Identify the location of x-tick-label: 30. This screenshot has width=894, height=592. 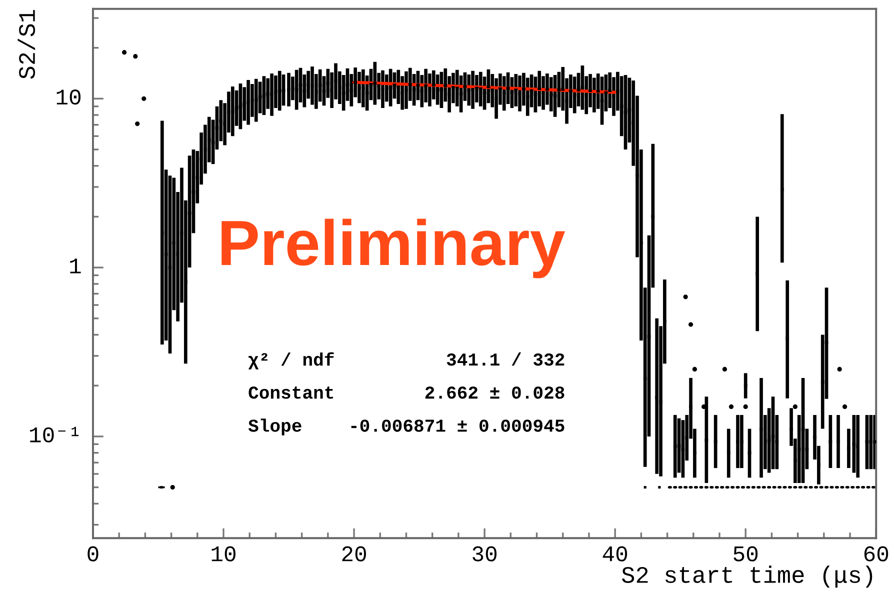
(484, 554).